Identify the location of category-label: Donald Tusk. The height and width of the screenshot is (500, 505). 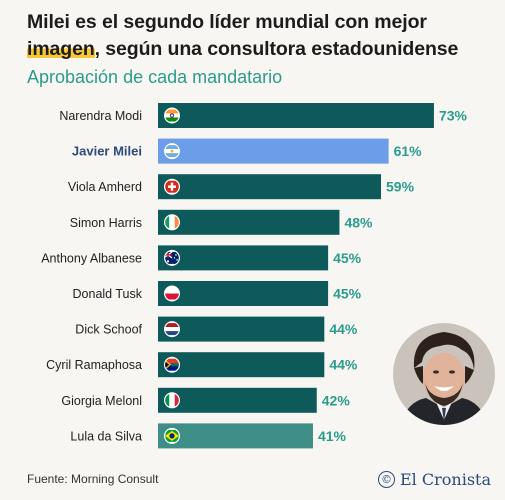
(108, 294).